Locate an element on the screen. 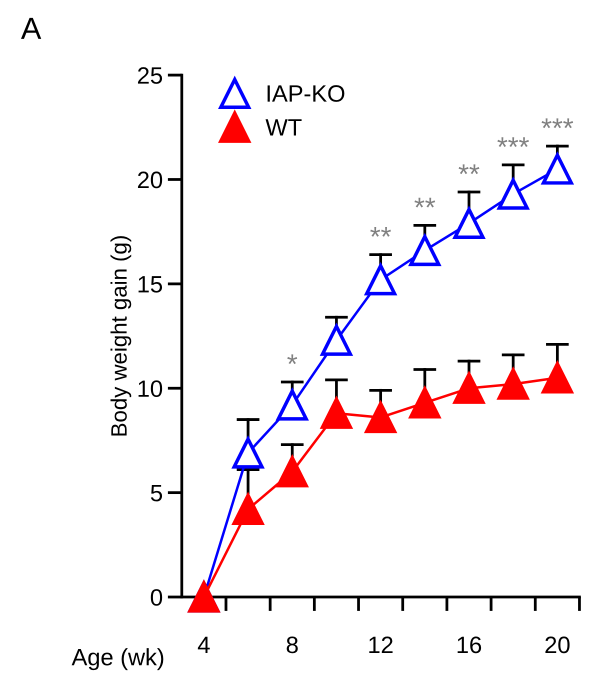 The width and height of the screenshot is (598, 689). x-tick-label: 4 is located at coordinates (204, 645).